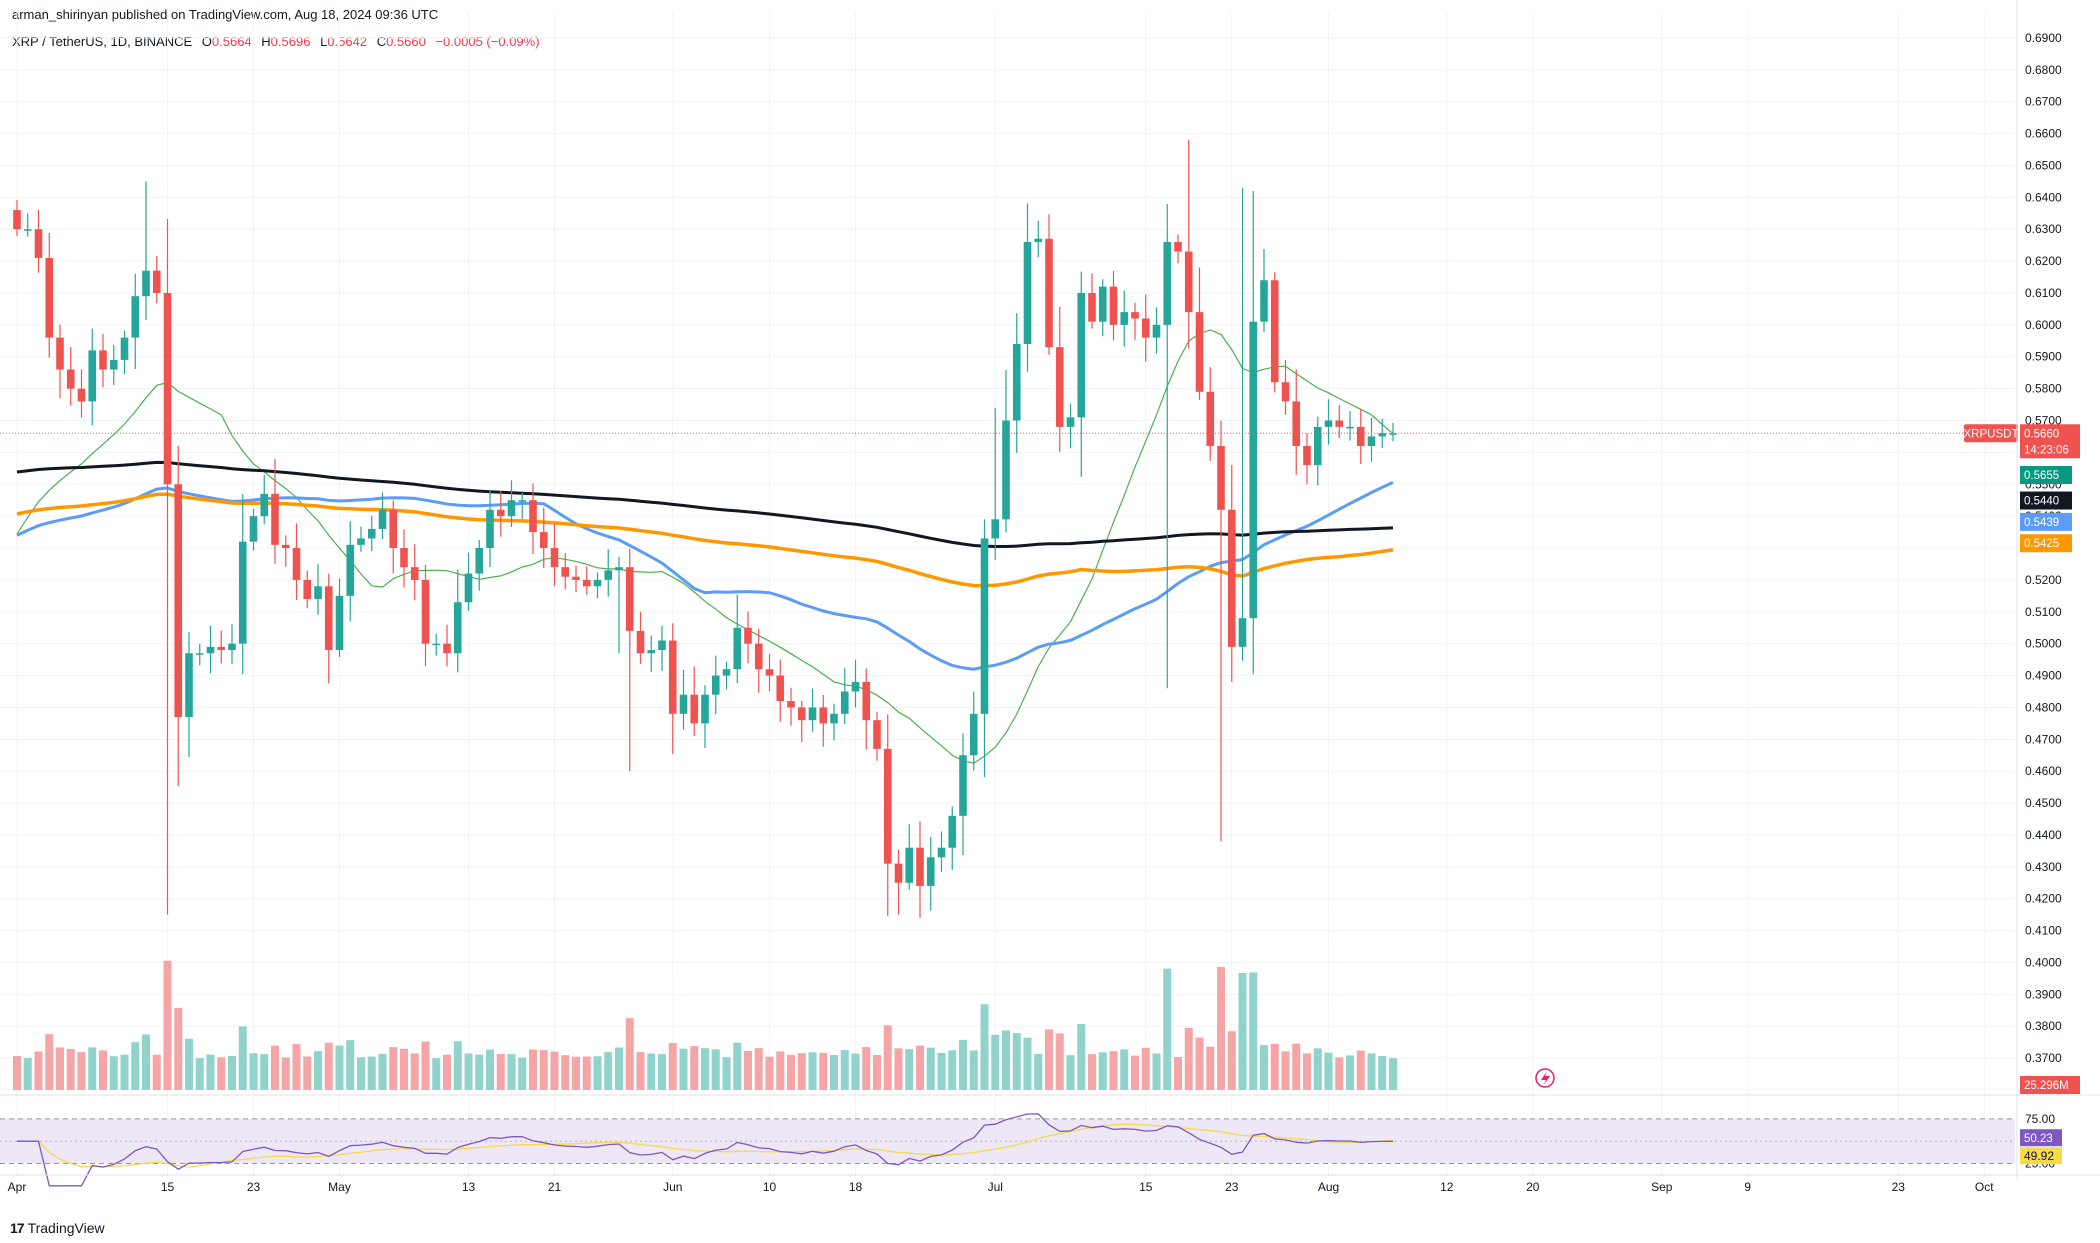  I want to click on ma-black-price-tag-text: 0.5440, so click(2041, 502).